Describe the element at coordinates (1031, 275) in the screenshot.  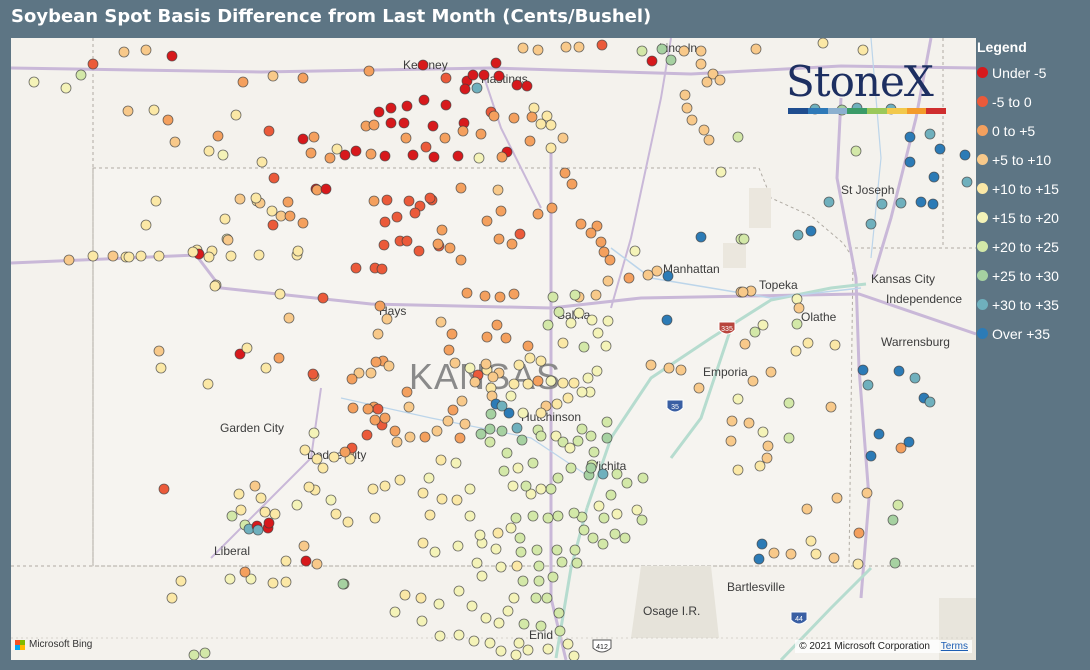
I see `legend-item: +25 to +30` at that location.